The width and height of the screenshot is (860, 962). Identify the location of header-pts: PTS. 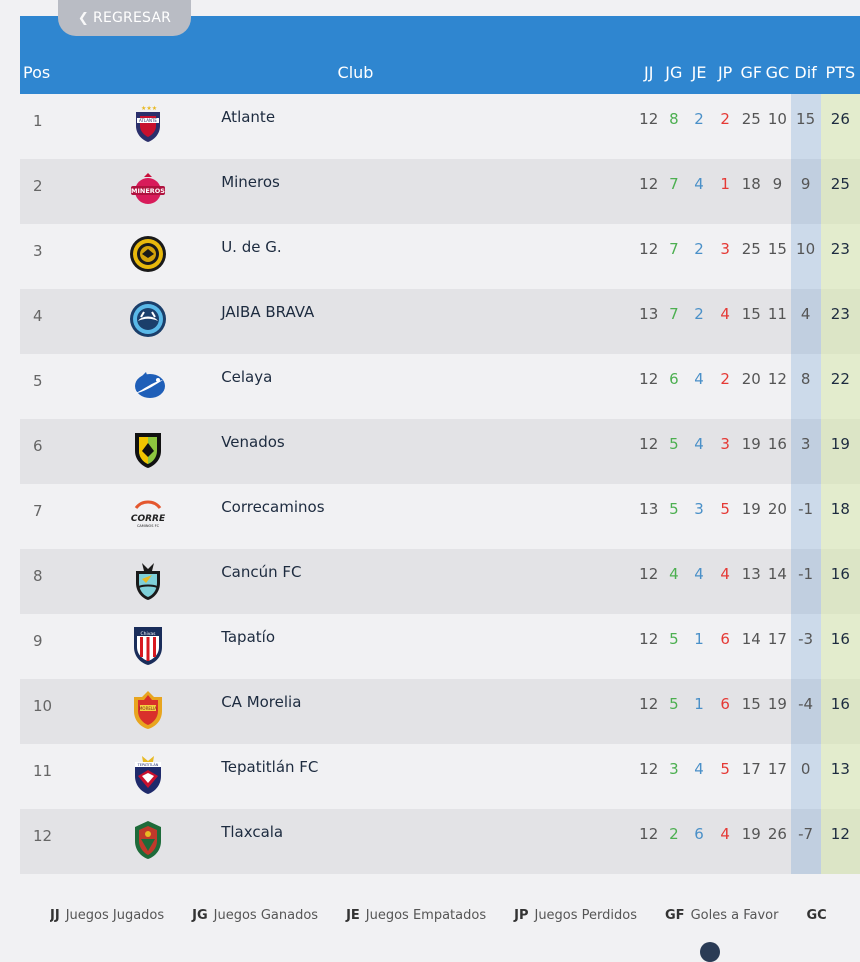
(840, 72).